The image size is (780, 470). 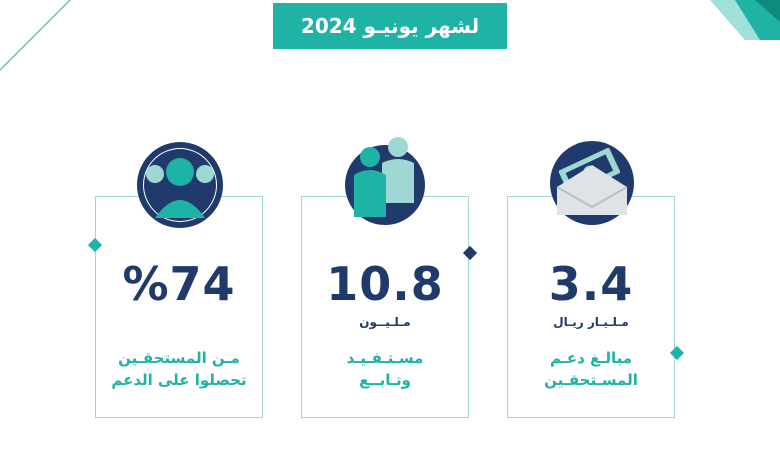 What do you see at coordinates (179, 380) in the screenshot?
I see `stat-description-line2: تحصلوا على الدعم` at bounding box center [179, 380].